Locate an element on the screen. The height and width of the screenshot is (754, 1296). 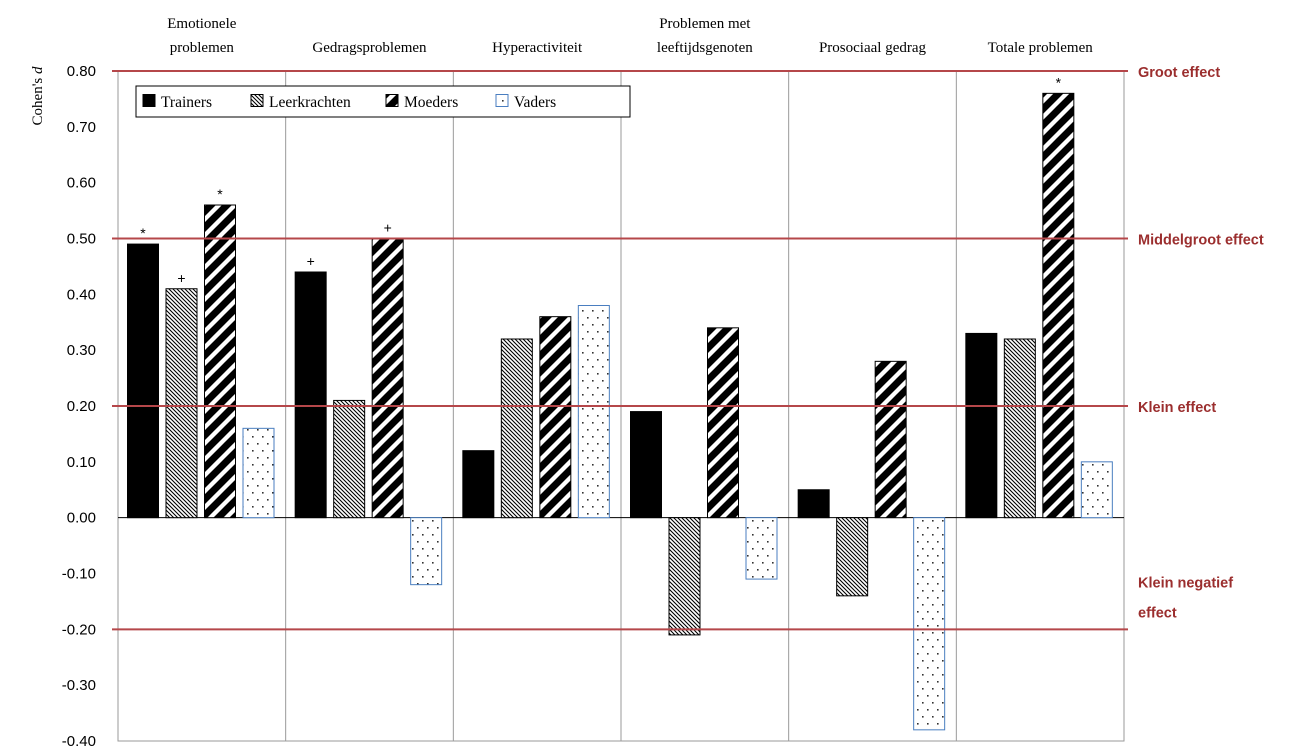
legend-swatch-trainers is located at coordinates (149, 100).